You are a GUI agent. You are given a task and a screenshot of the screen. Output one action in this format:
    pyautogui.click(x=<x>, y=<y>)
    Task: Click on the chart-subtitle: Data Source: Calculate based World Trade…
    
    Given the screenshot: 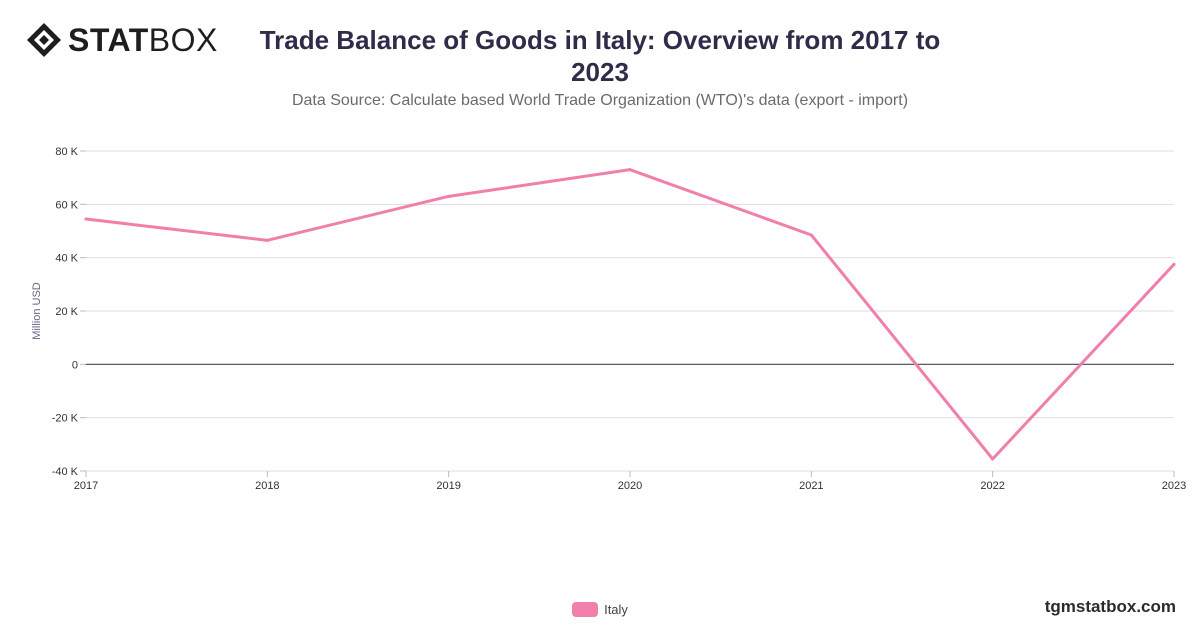 What is the action you would take?
    pyautogui.click(x=600, y=100)
    